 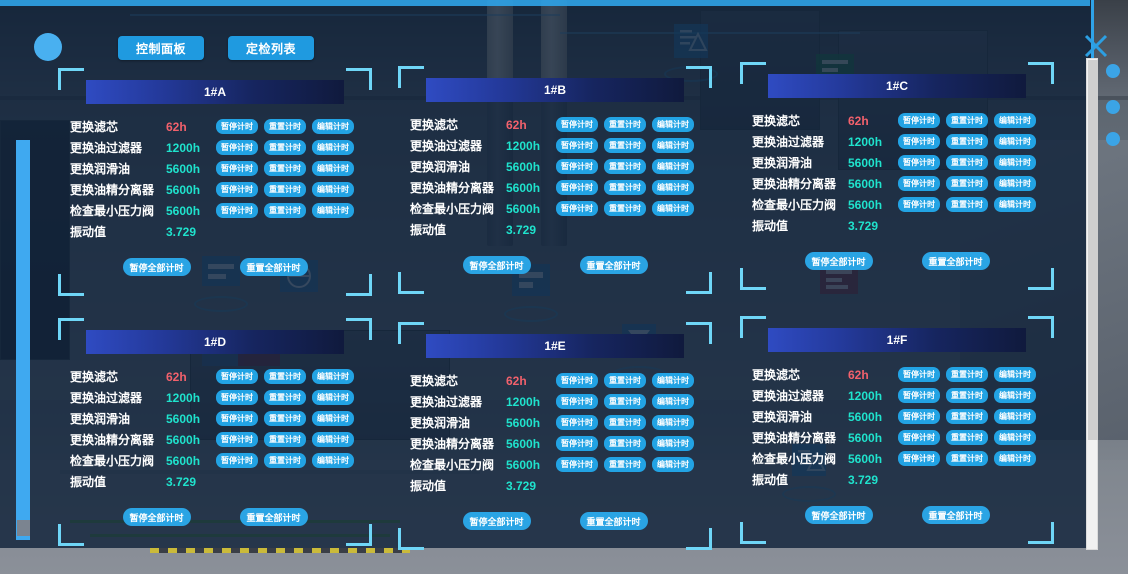 I want to click on scrollbar-thumb, so click(x=1093, y=250).